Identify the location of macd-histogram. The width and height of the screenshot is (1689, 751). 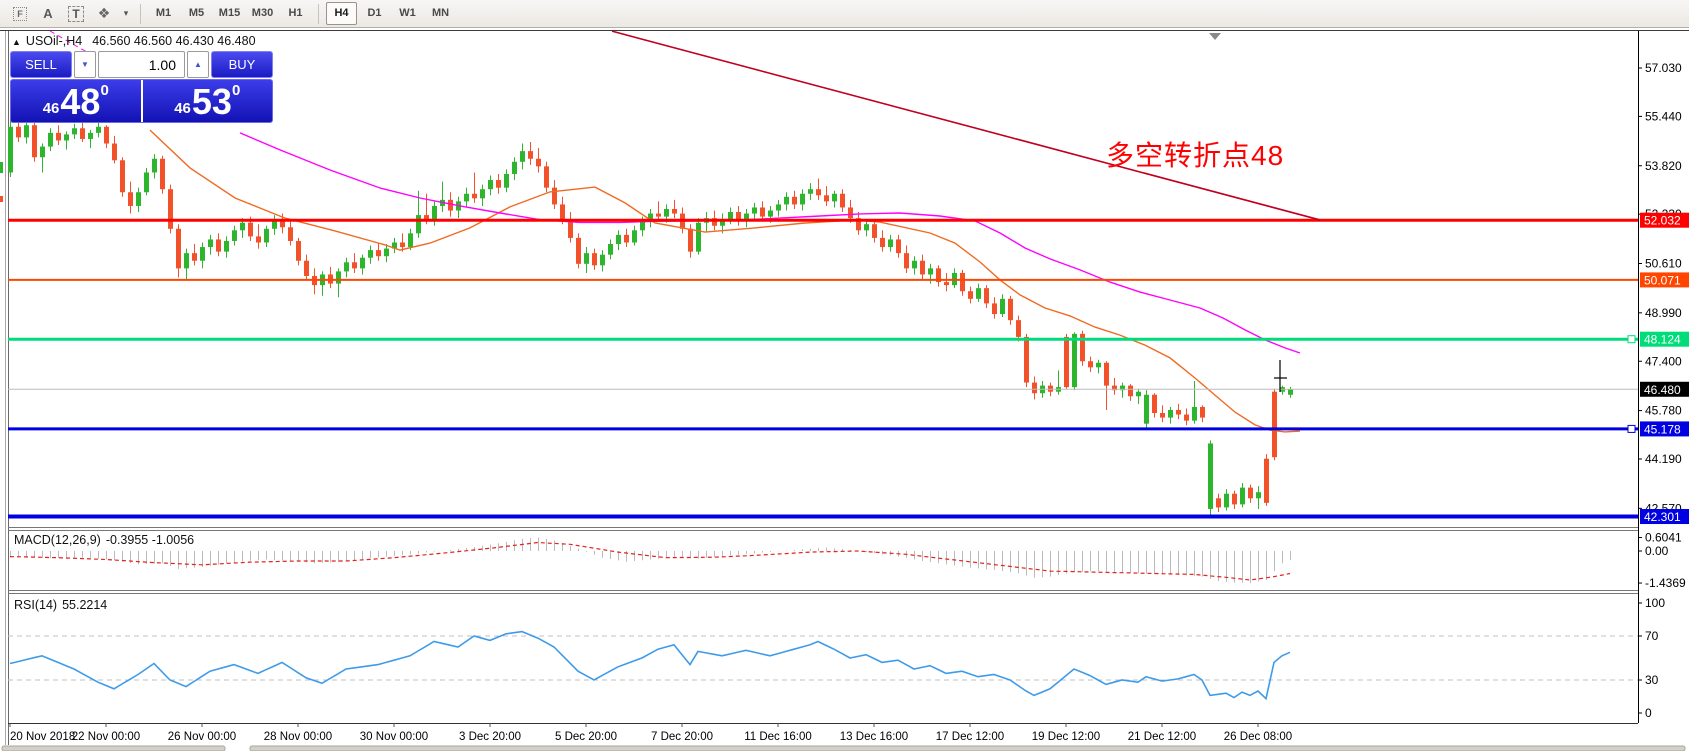
(650, 560).